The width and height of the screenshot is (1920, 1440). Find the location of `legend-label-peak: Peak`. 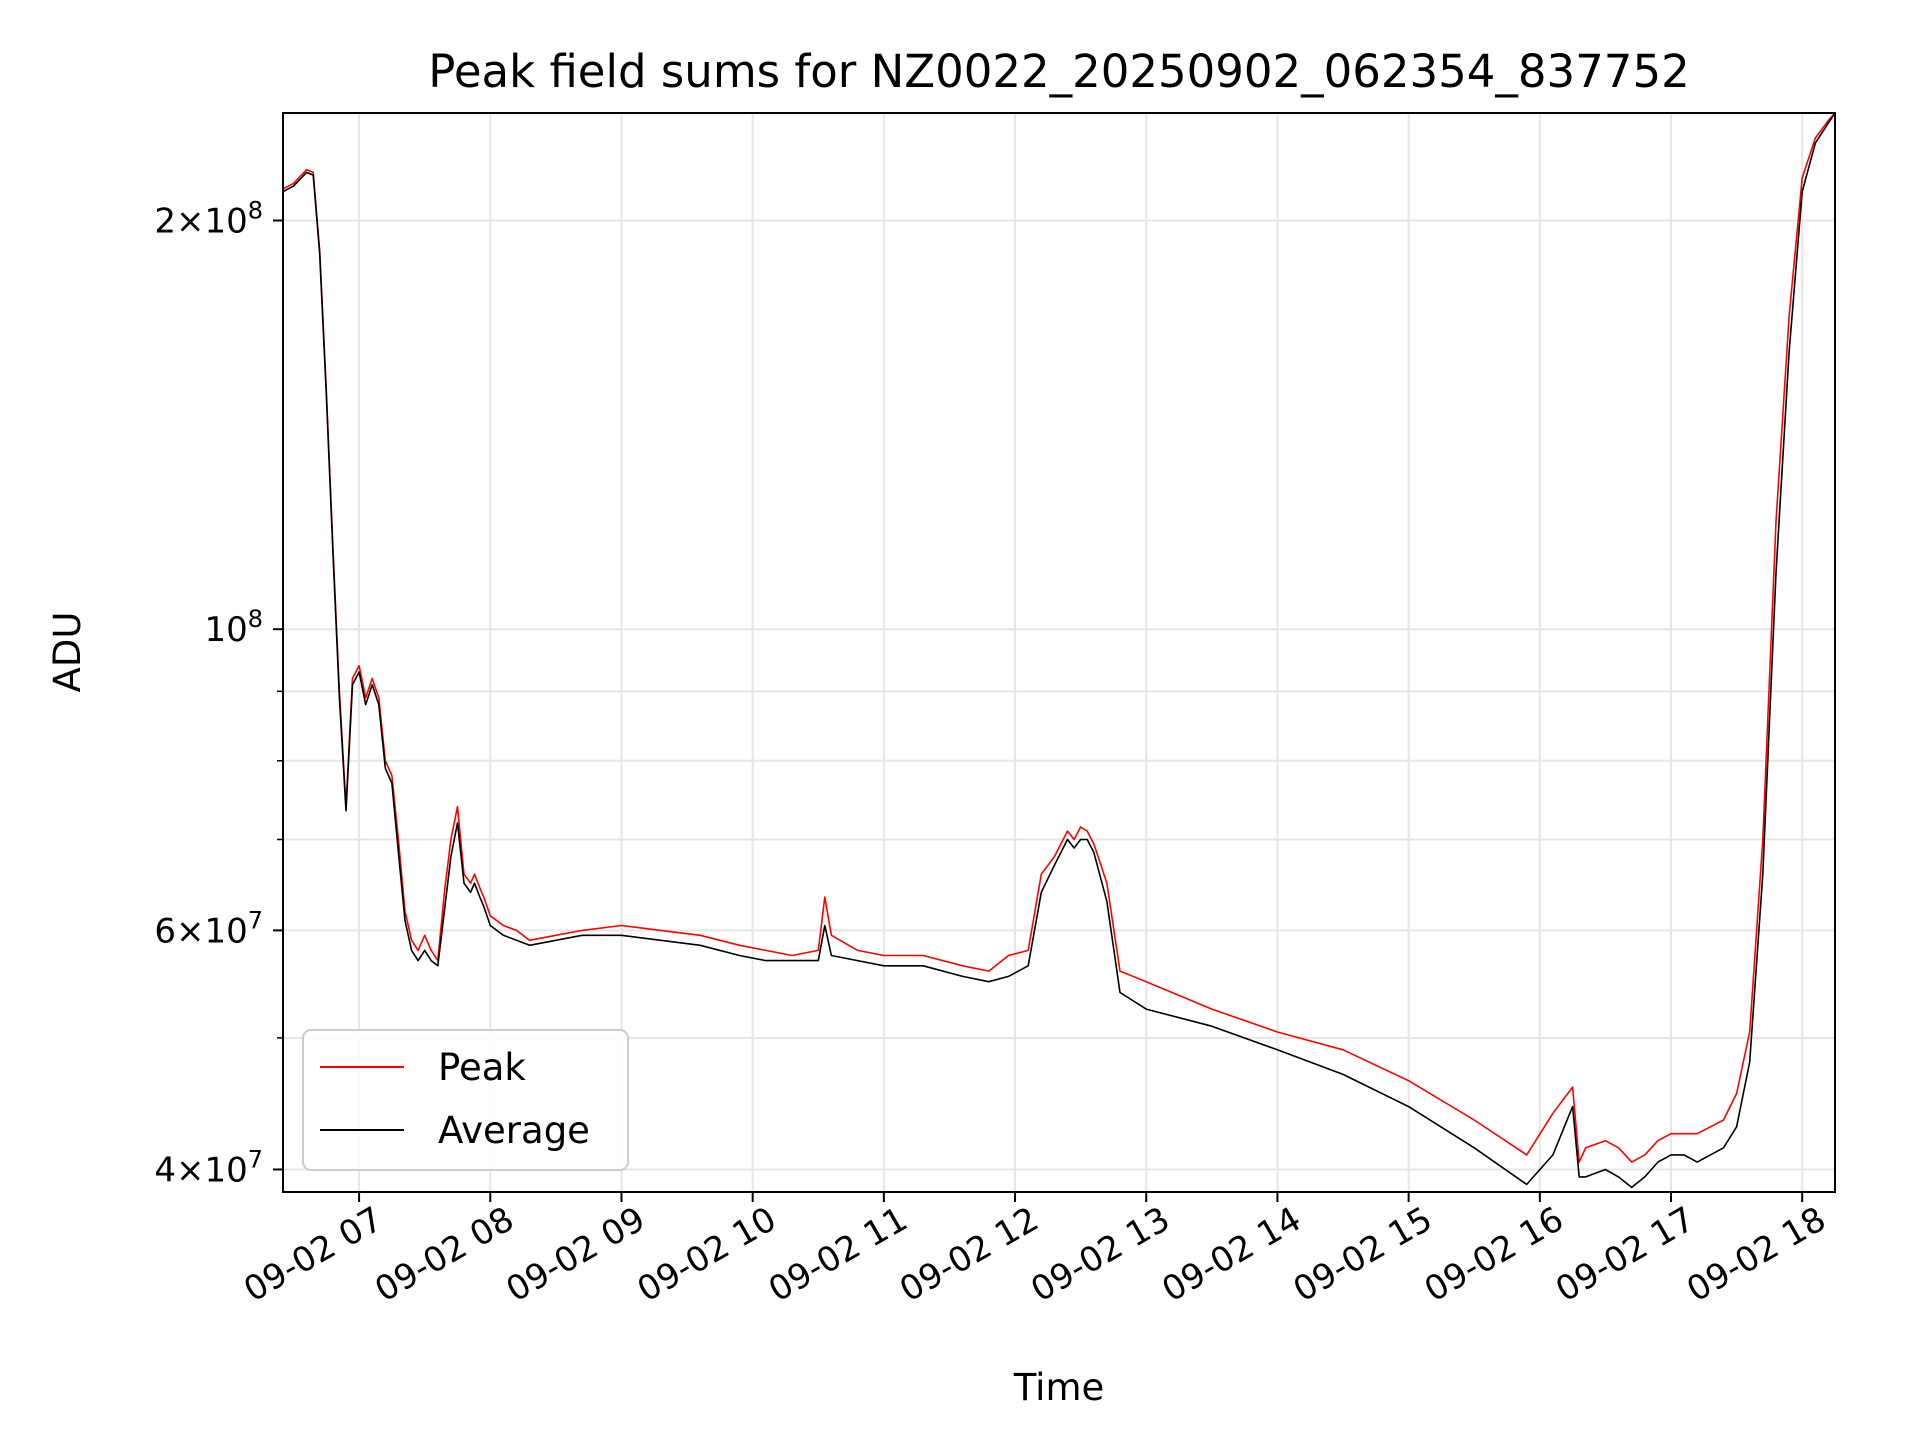

legend-label-peak: Peak is located at coordinates (482, 1067).